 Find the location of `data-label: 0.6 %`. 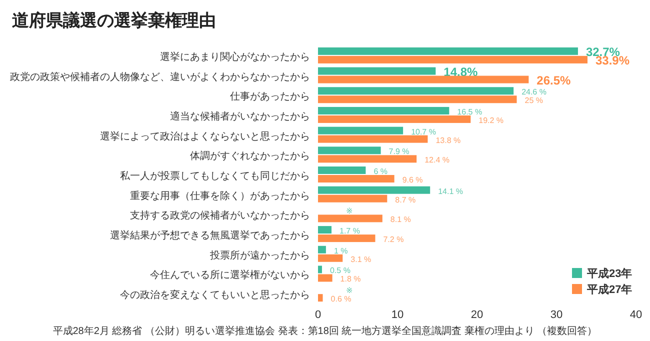

data-label: 0.6 % is located at coordinates (341, 299).